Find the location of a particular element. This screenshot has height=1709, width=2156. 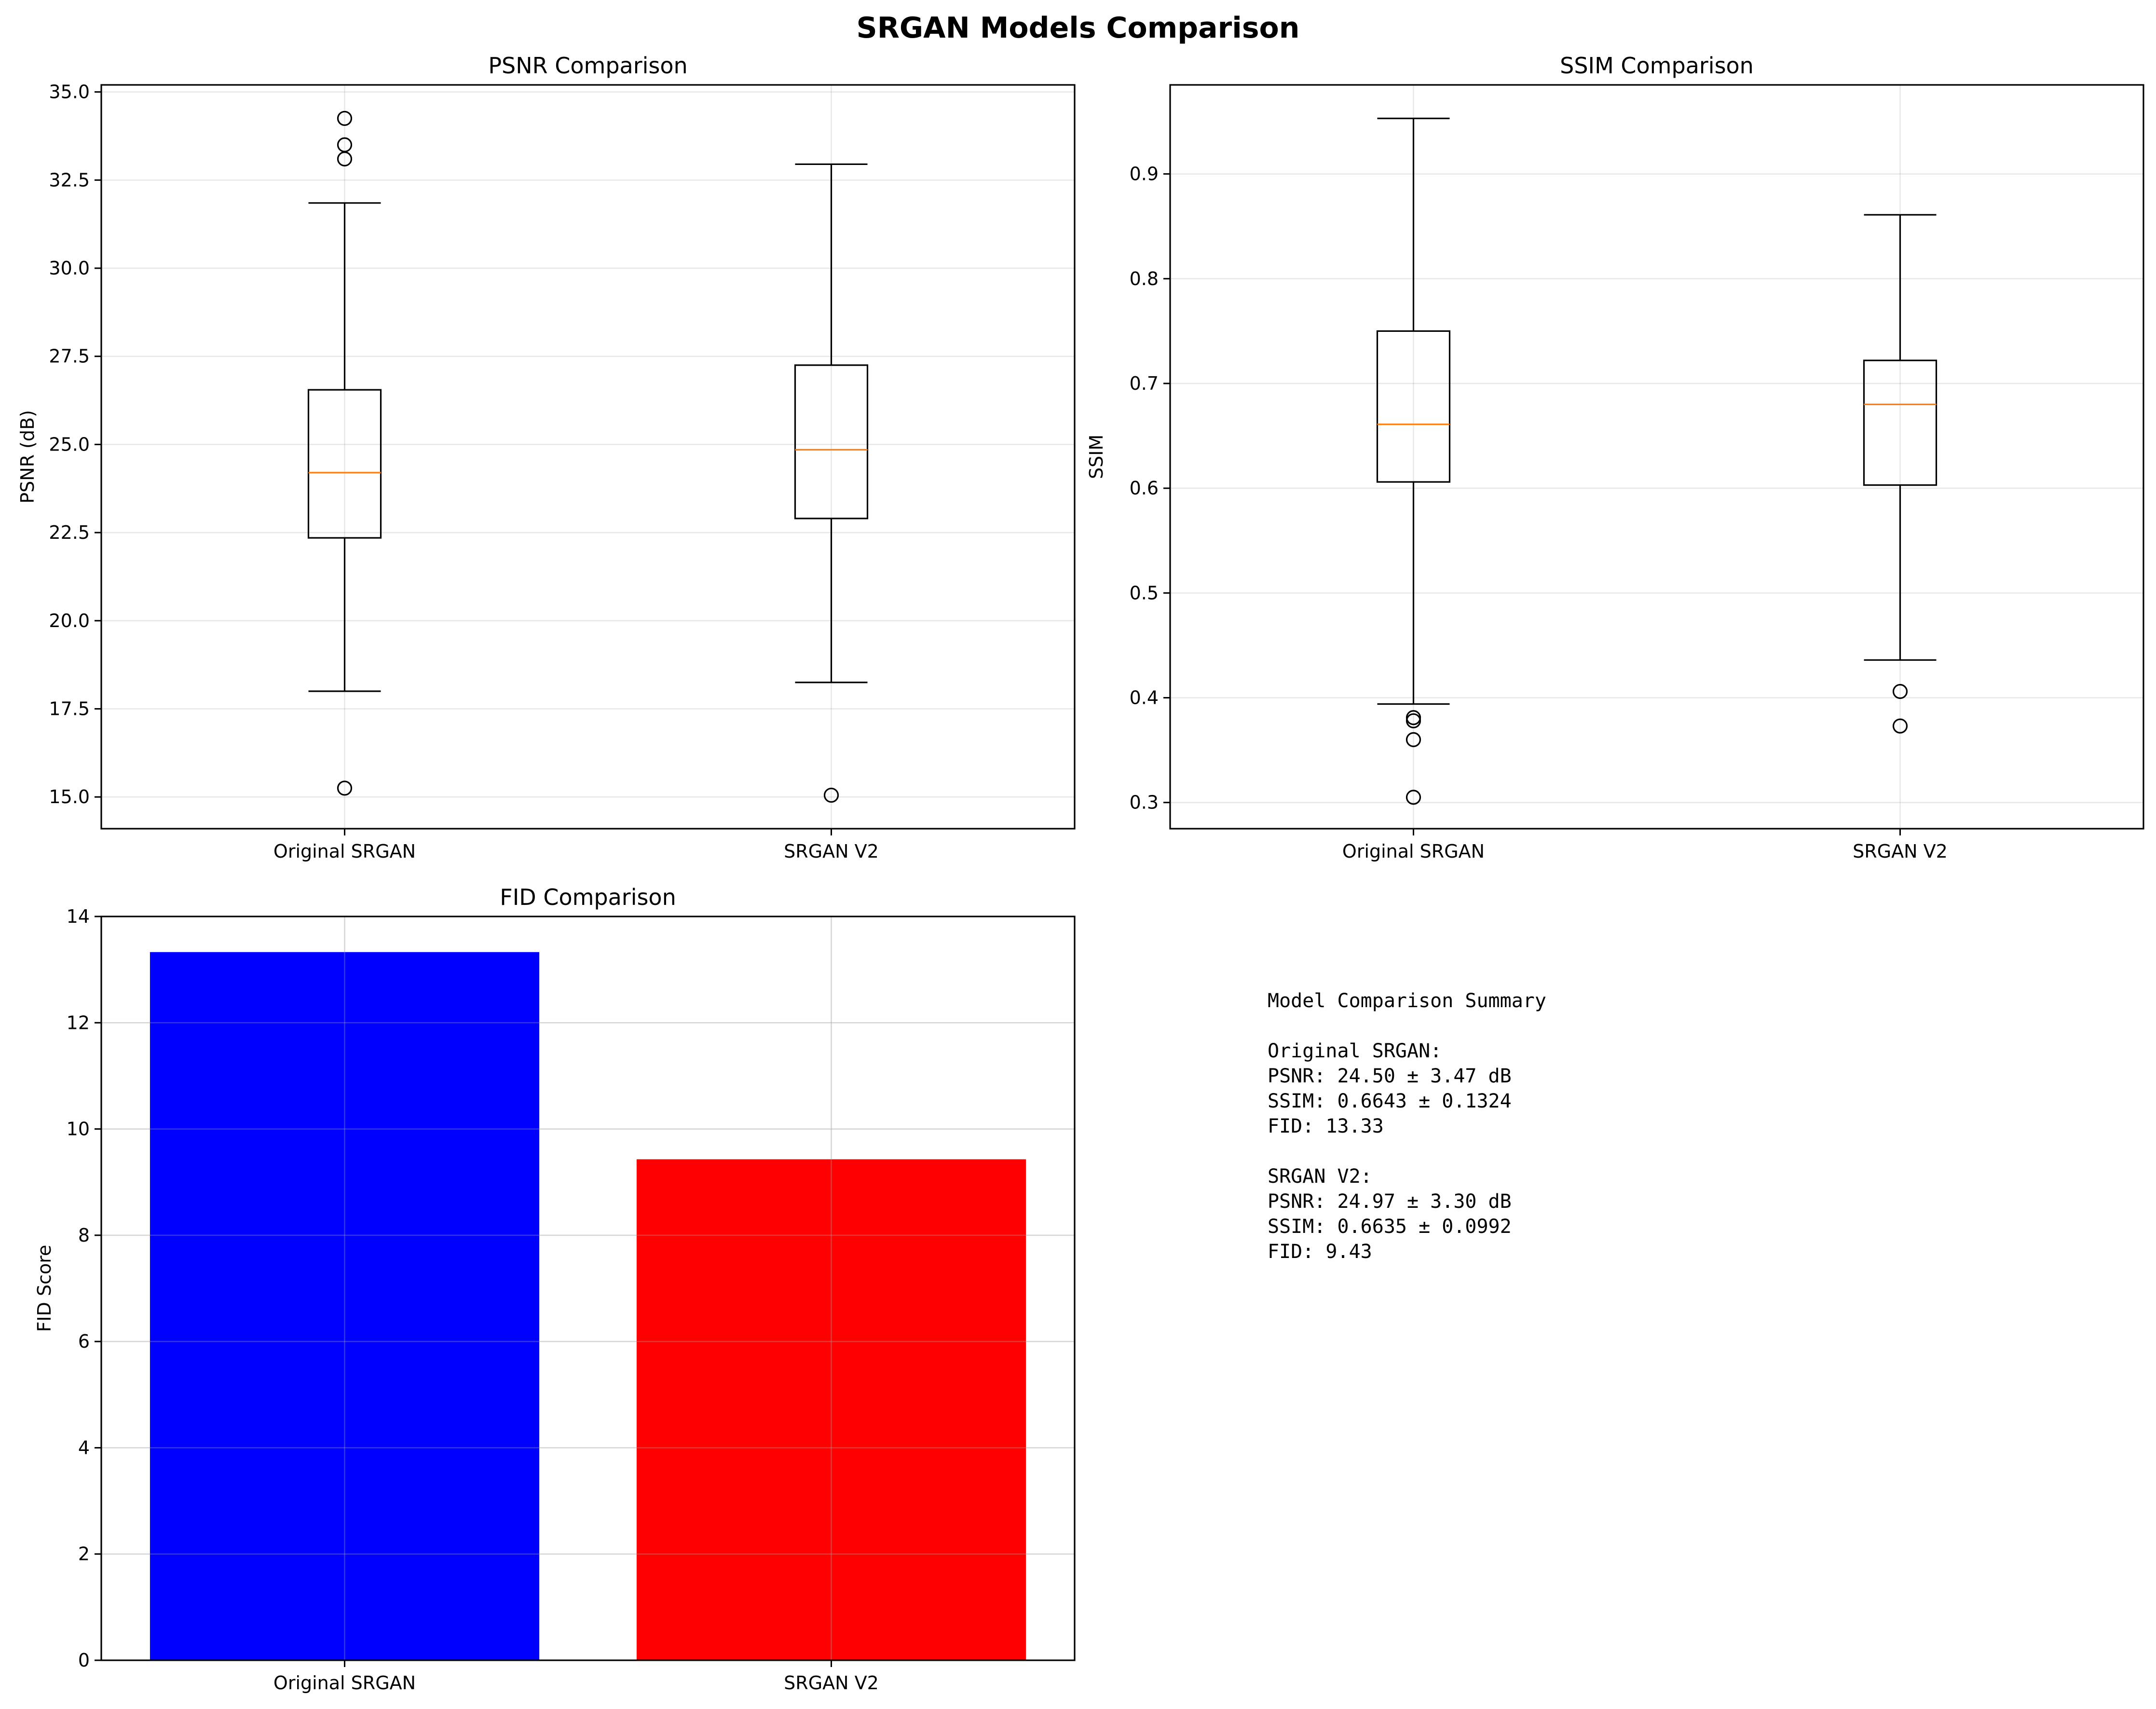

y-tick-label: 0.9 is located at coordinates (1144, 174).